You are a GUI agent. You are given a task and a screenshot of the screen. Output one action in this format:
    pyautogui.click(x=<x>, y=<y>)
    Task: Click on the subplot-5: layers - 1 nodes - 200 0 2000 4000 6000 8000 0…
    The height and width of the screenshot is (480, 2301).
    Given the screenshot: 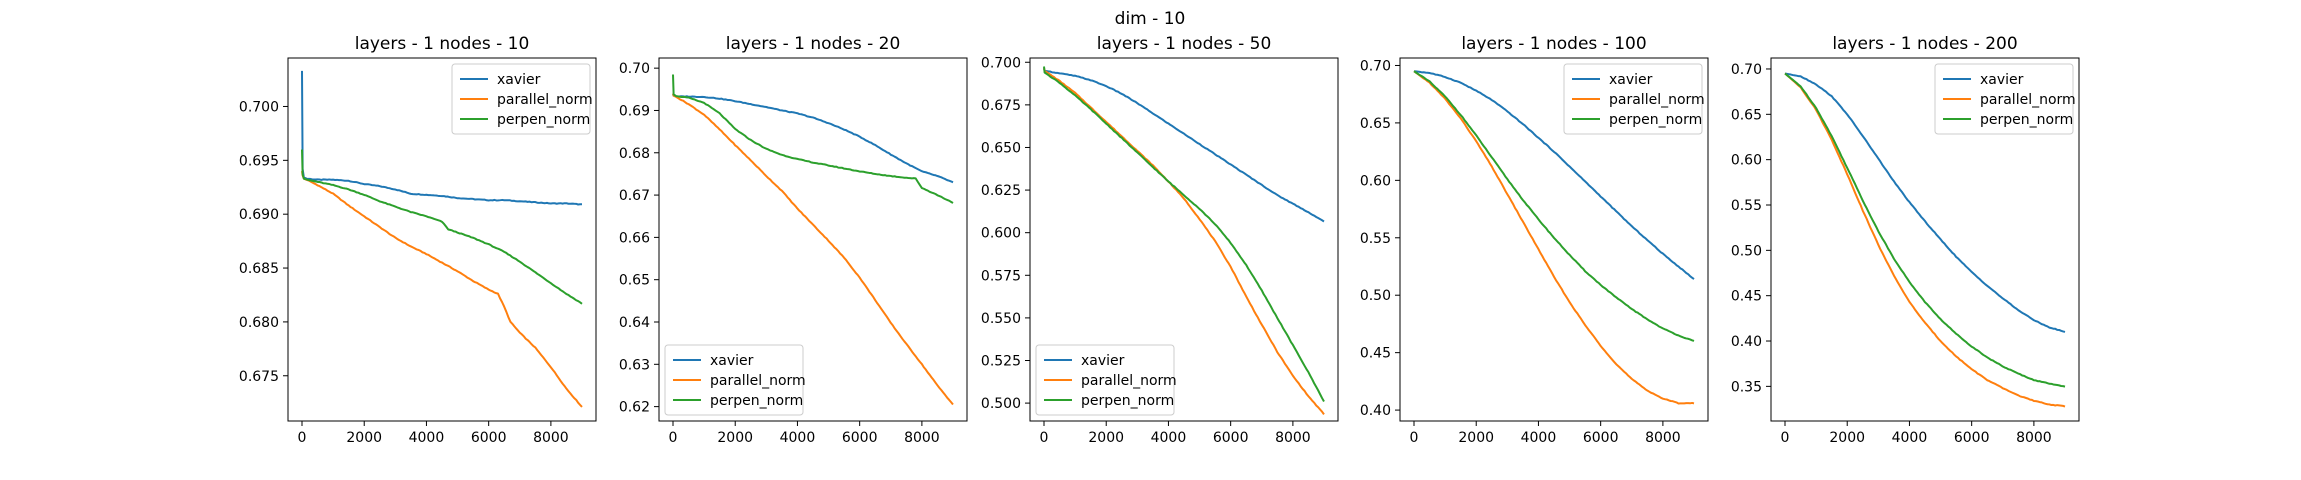 What is the action you would take?
    pyautogui.click(x=1905, y=240)
    